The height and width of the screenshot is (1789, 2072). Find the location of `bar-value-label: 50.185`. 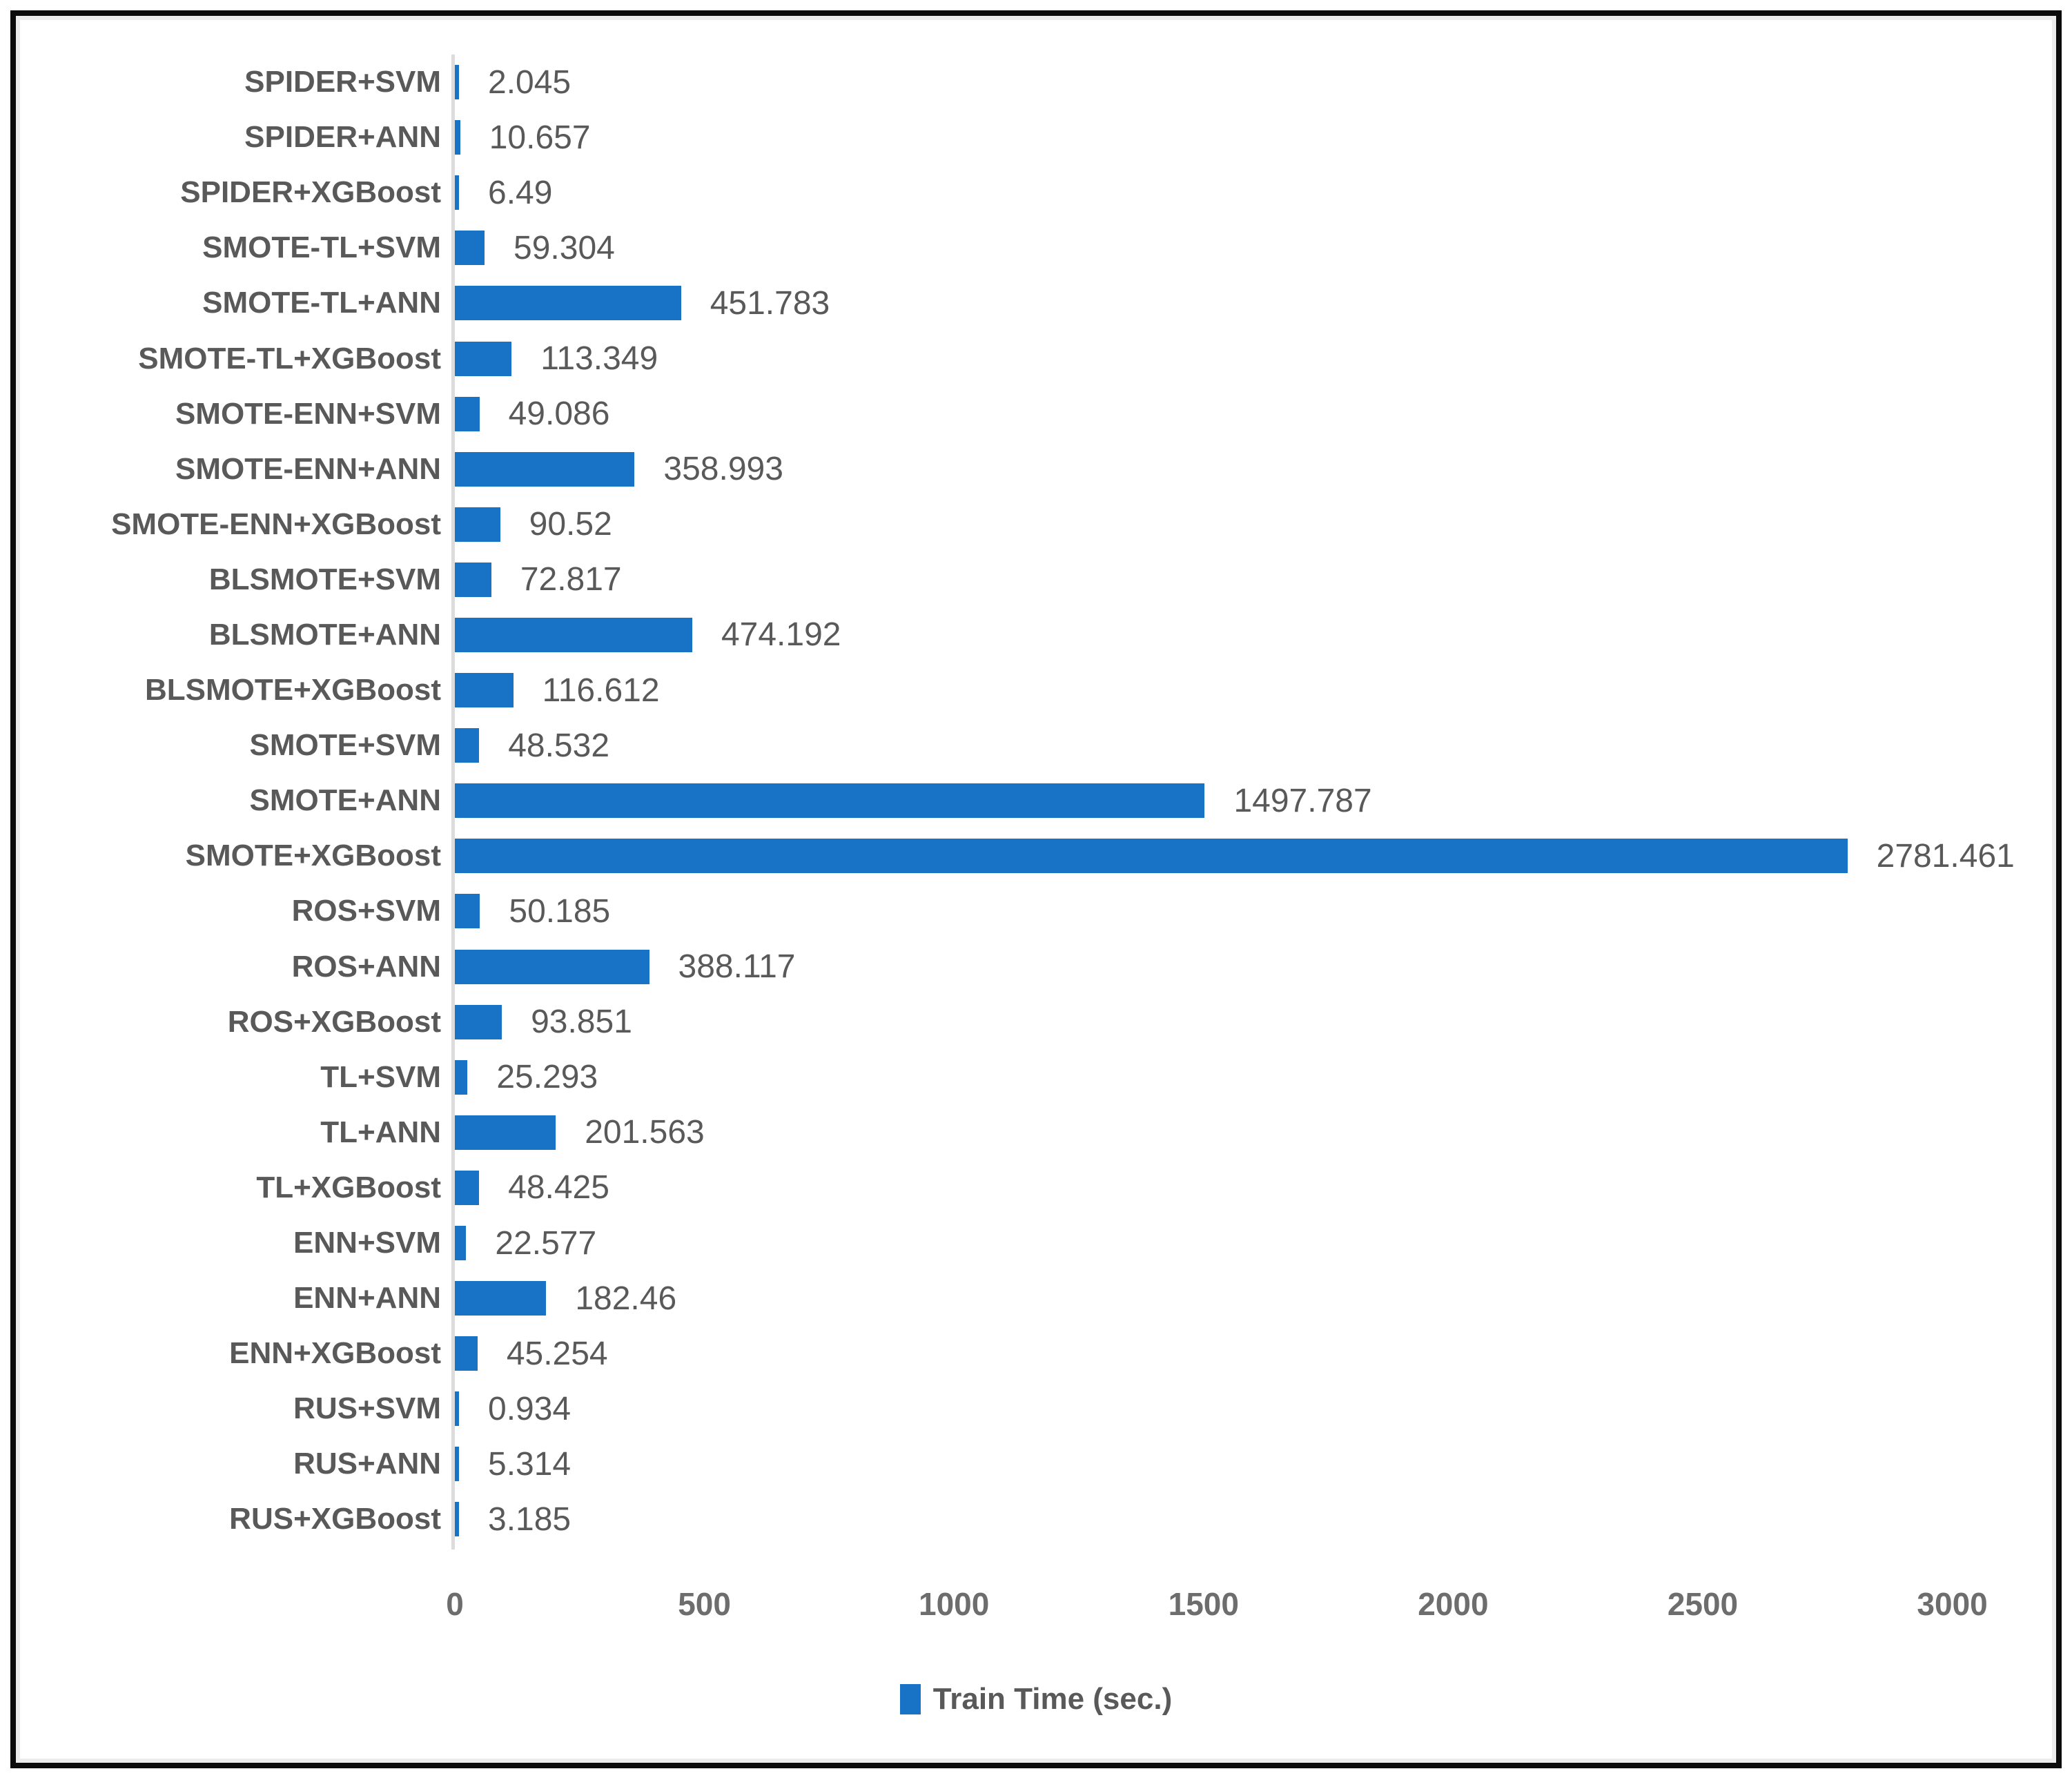

bar-value-label: 50.185 is located at coordinates (560, 911).